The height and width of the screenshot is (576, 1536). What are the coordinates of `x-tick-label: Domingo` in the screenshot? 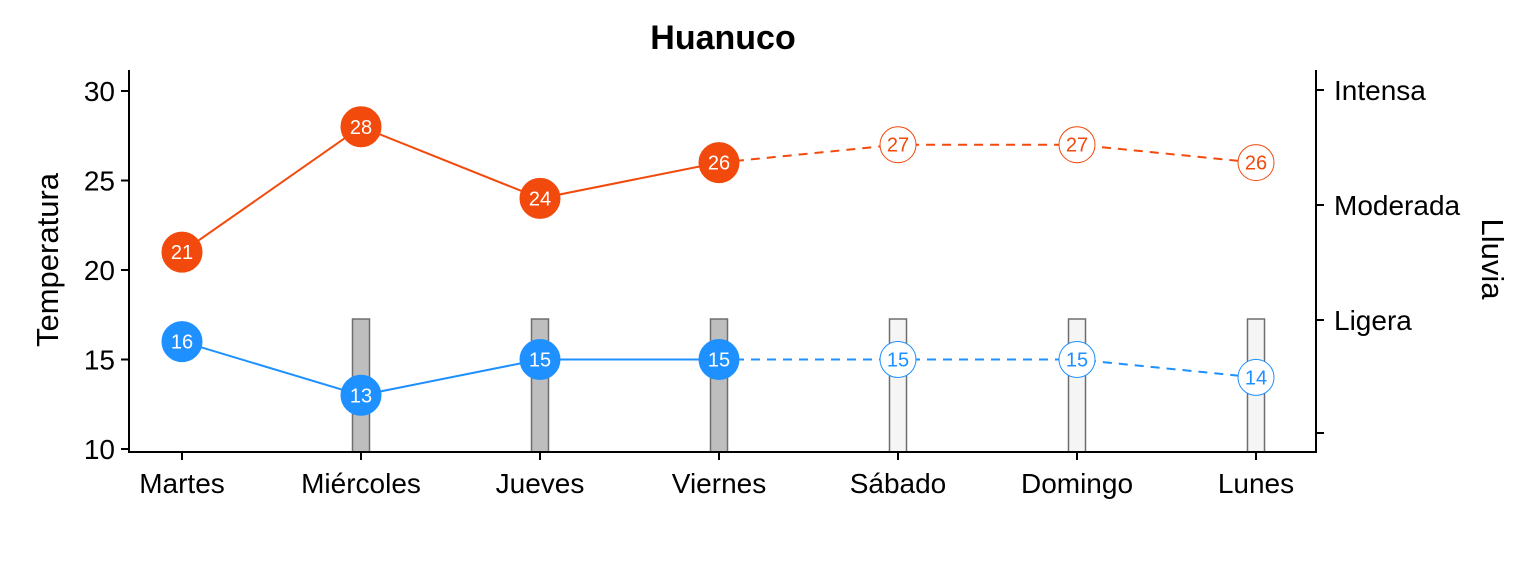 It's located at (1077, 483).